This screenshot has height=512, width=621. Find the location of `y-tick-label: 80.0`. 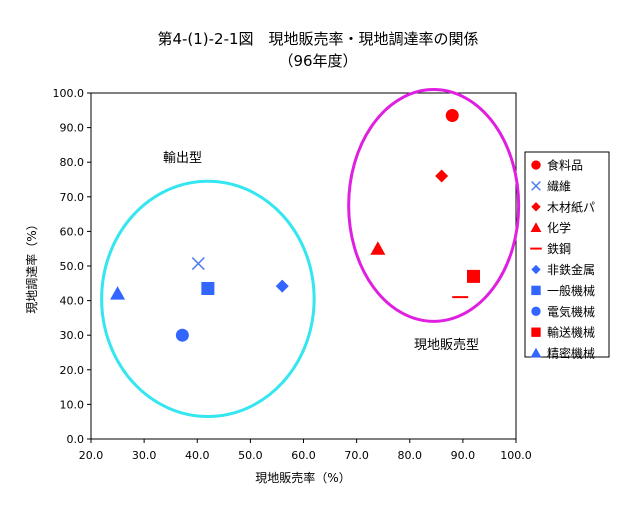

y-tick-label: 80.0 is located at coordinates (72, 162).